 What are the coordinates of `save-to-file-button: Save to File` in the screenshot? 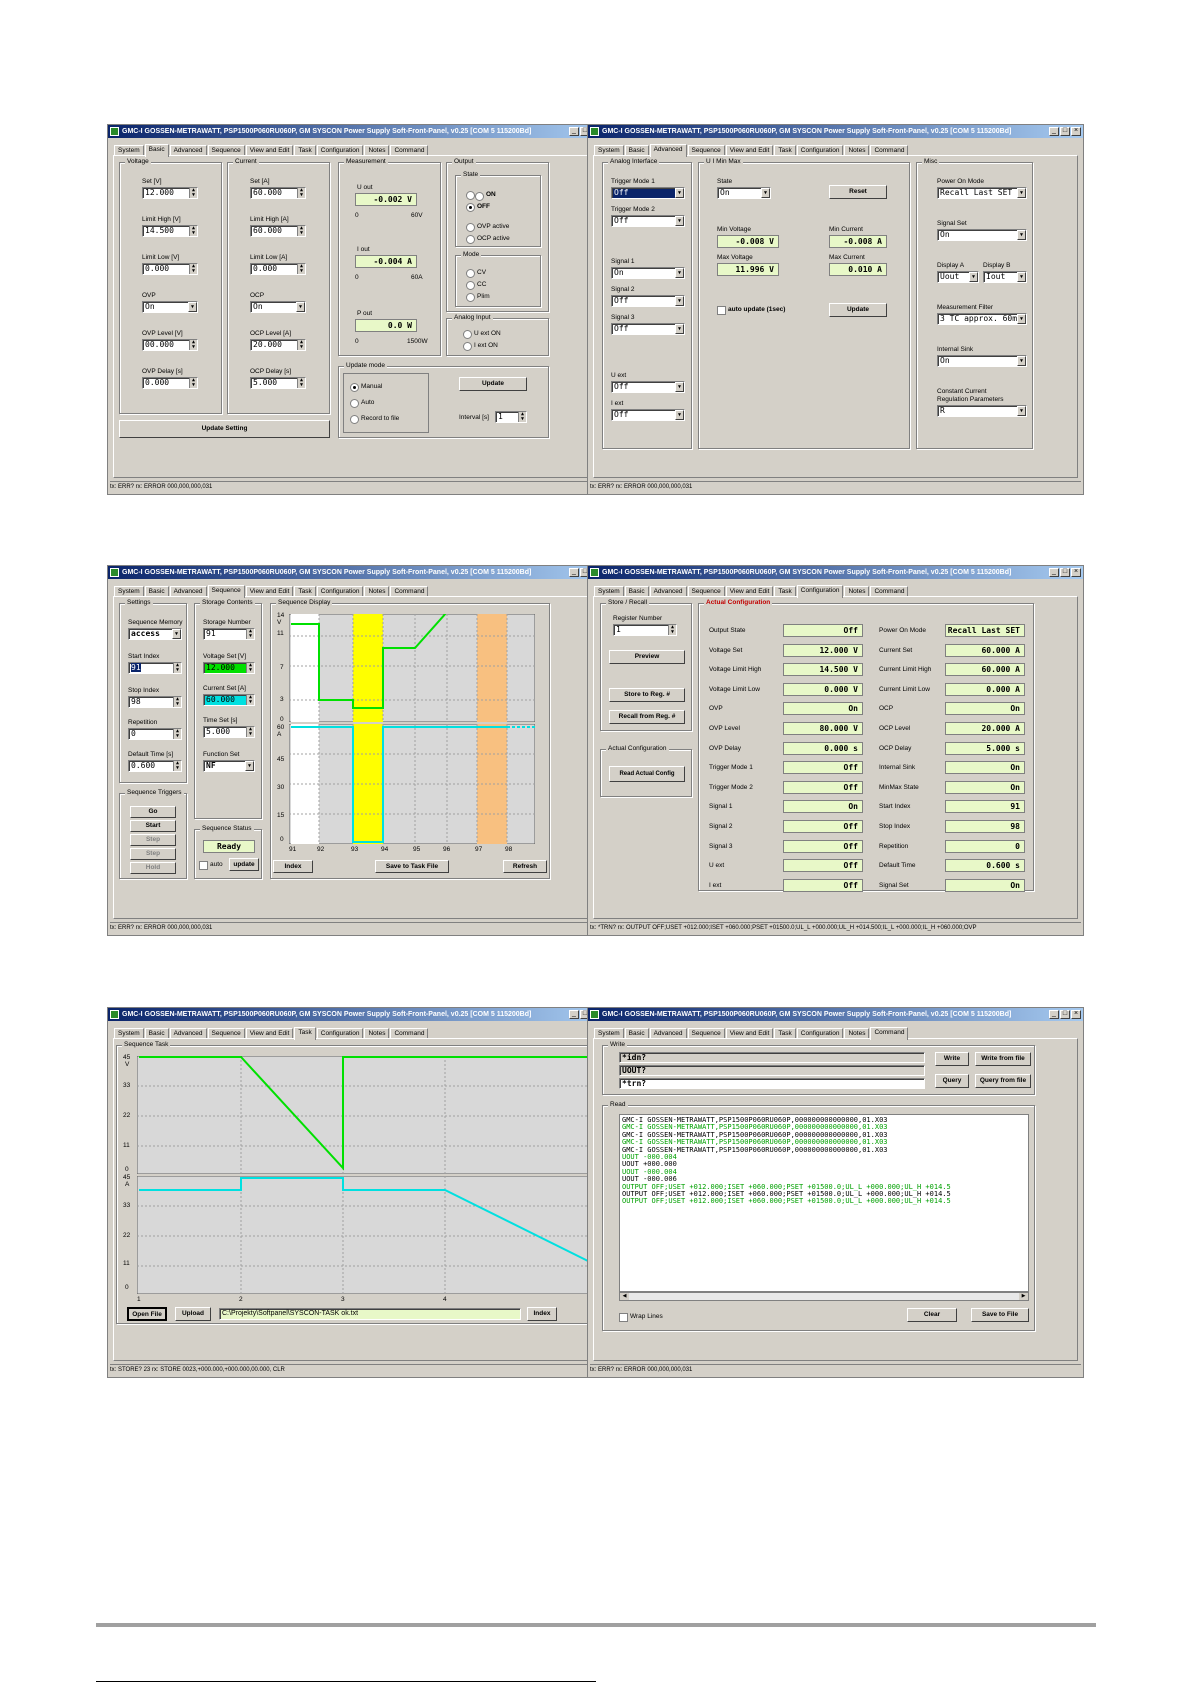 It's located at (1000, 1315).